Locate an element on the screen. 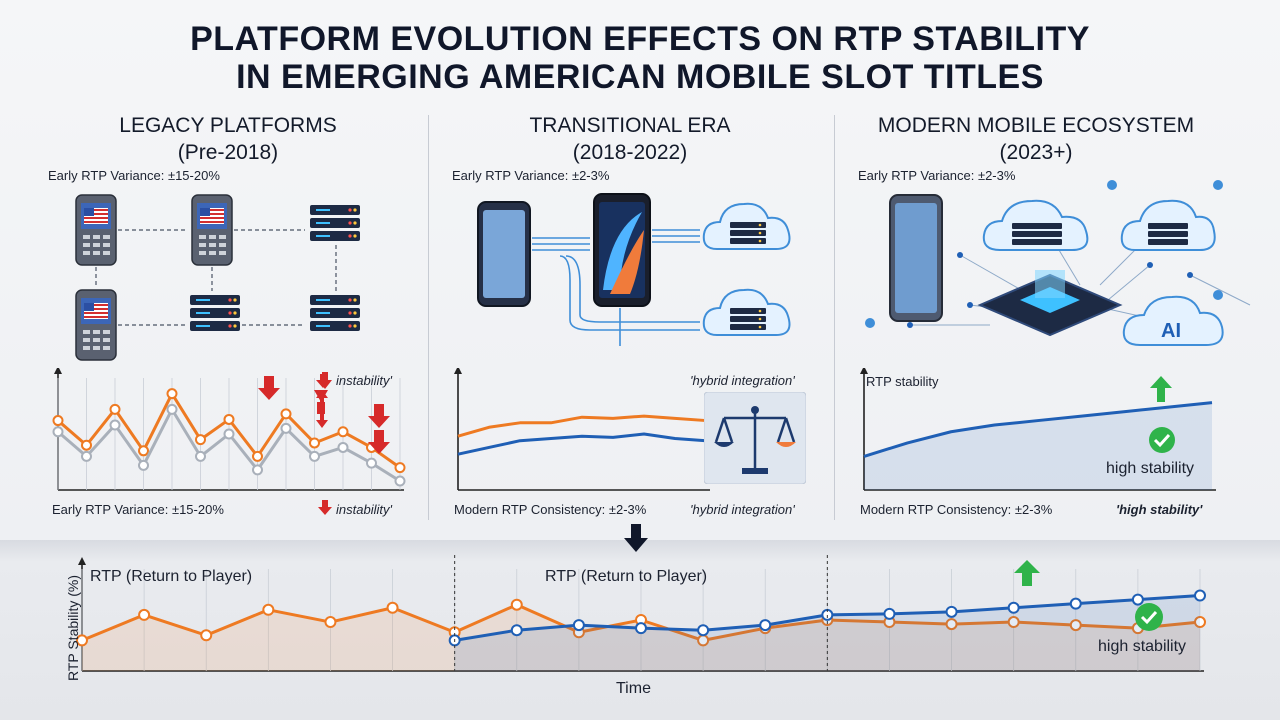  transitional-rtp-chart is located at coordinates (582, 429).